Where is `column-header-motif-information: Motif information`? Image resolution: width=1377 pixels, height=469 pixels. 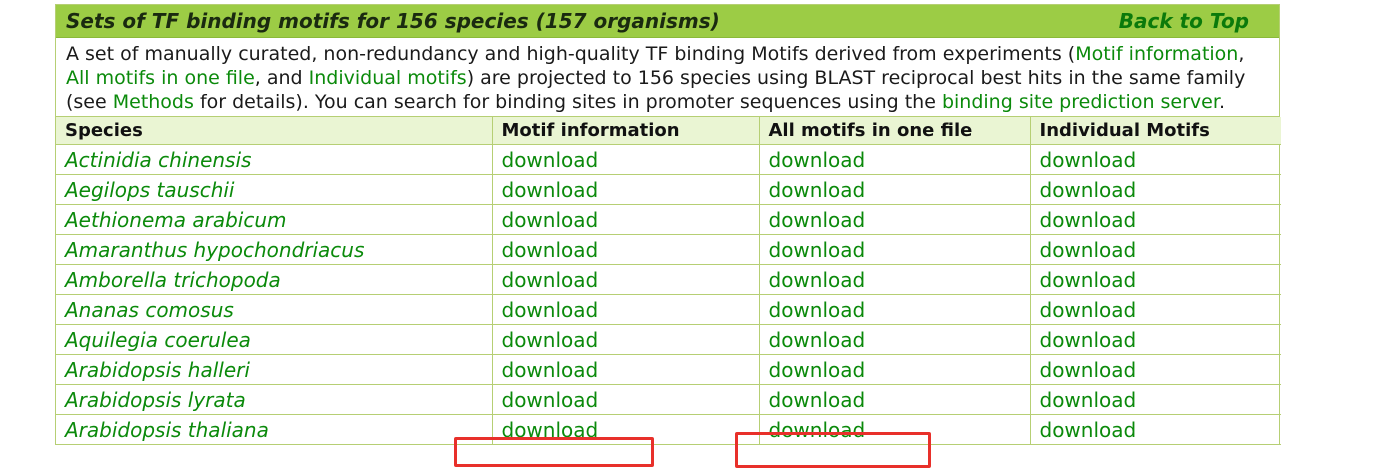 column-header-motif-information: Motif information is located at coordinates (626, 131).